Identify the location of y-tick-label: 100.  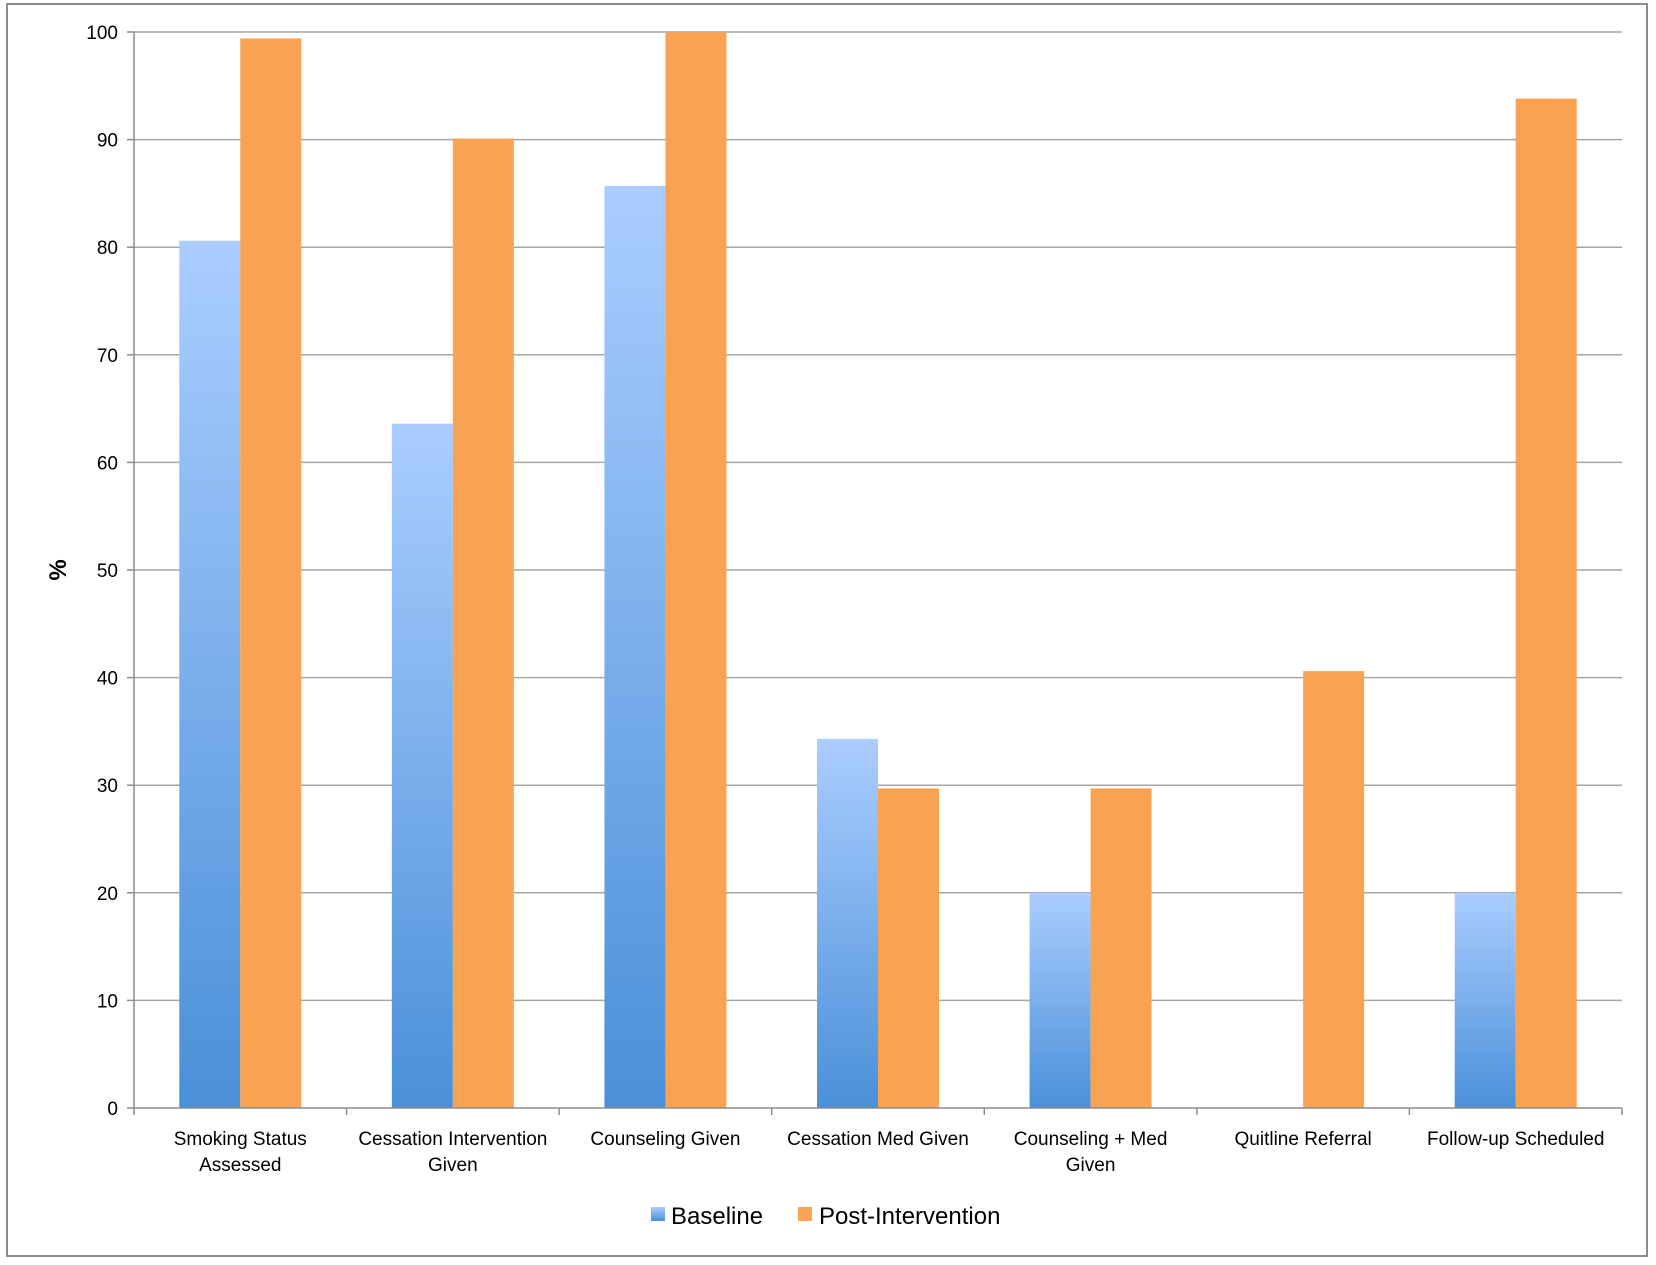
(102, 33).